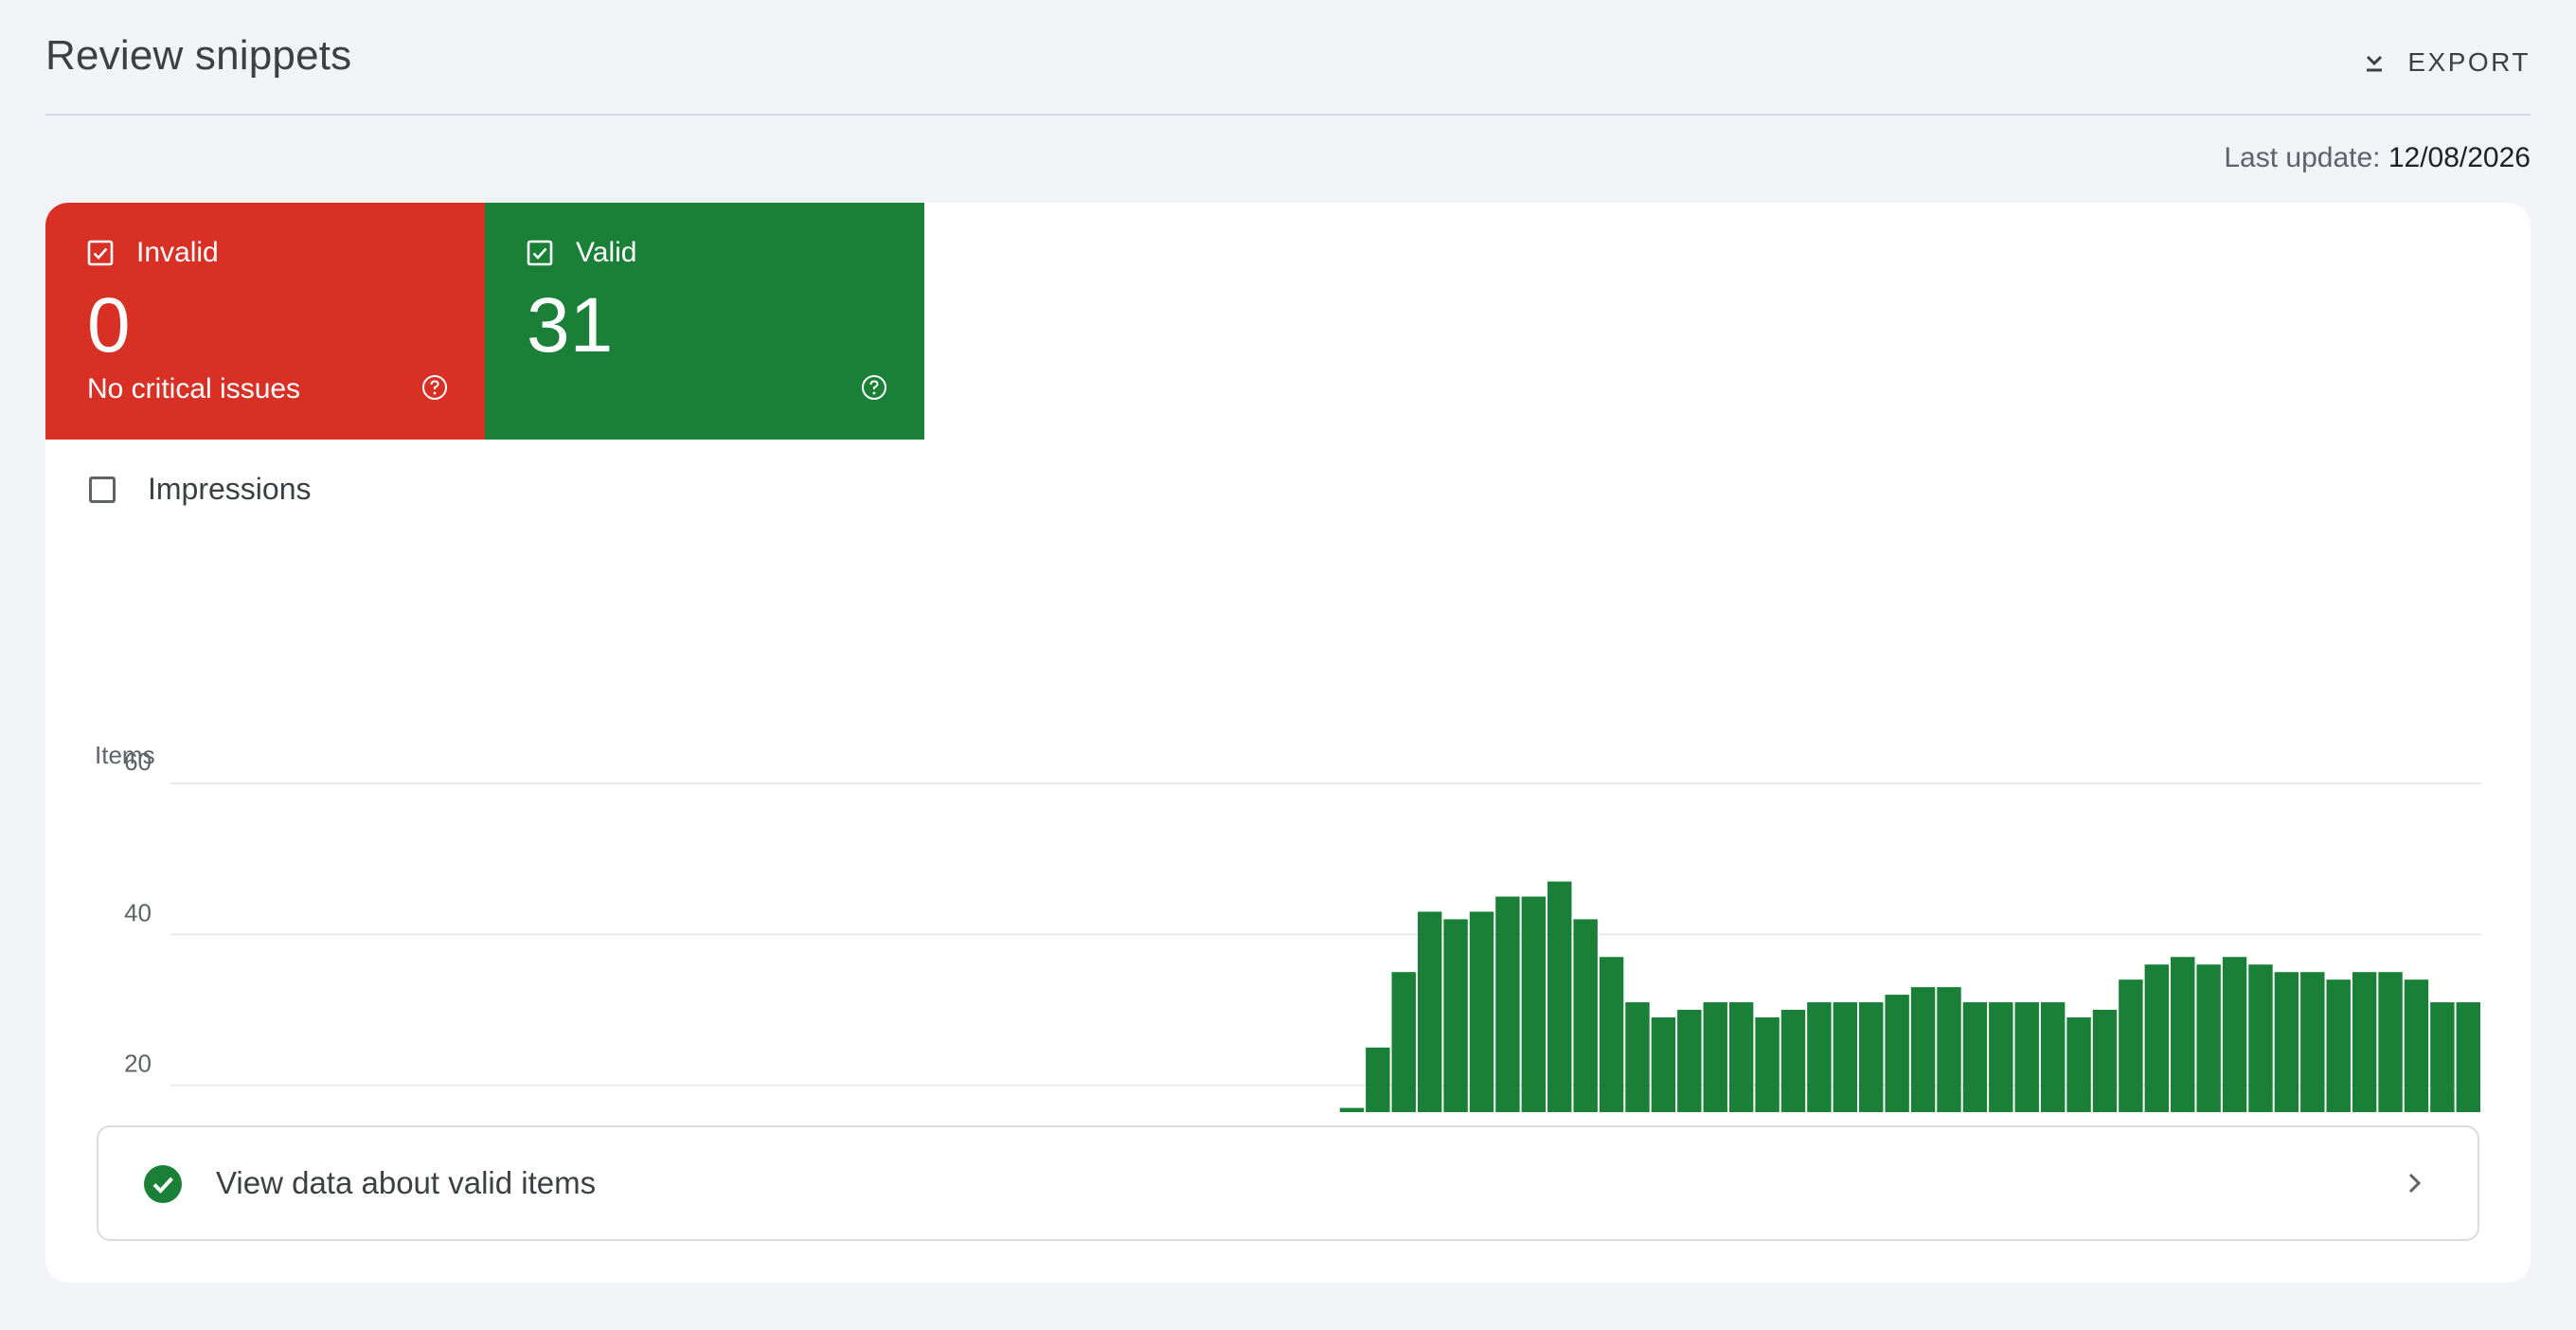 This screenshot has width=2576, height=1330. Describe the element at coordinates (163, 1184) in the screenshot. I see `check-circle-icon` at that location.